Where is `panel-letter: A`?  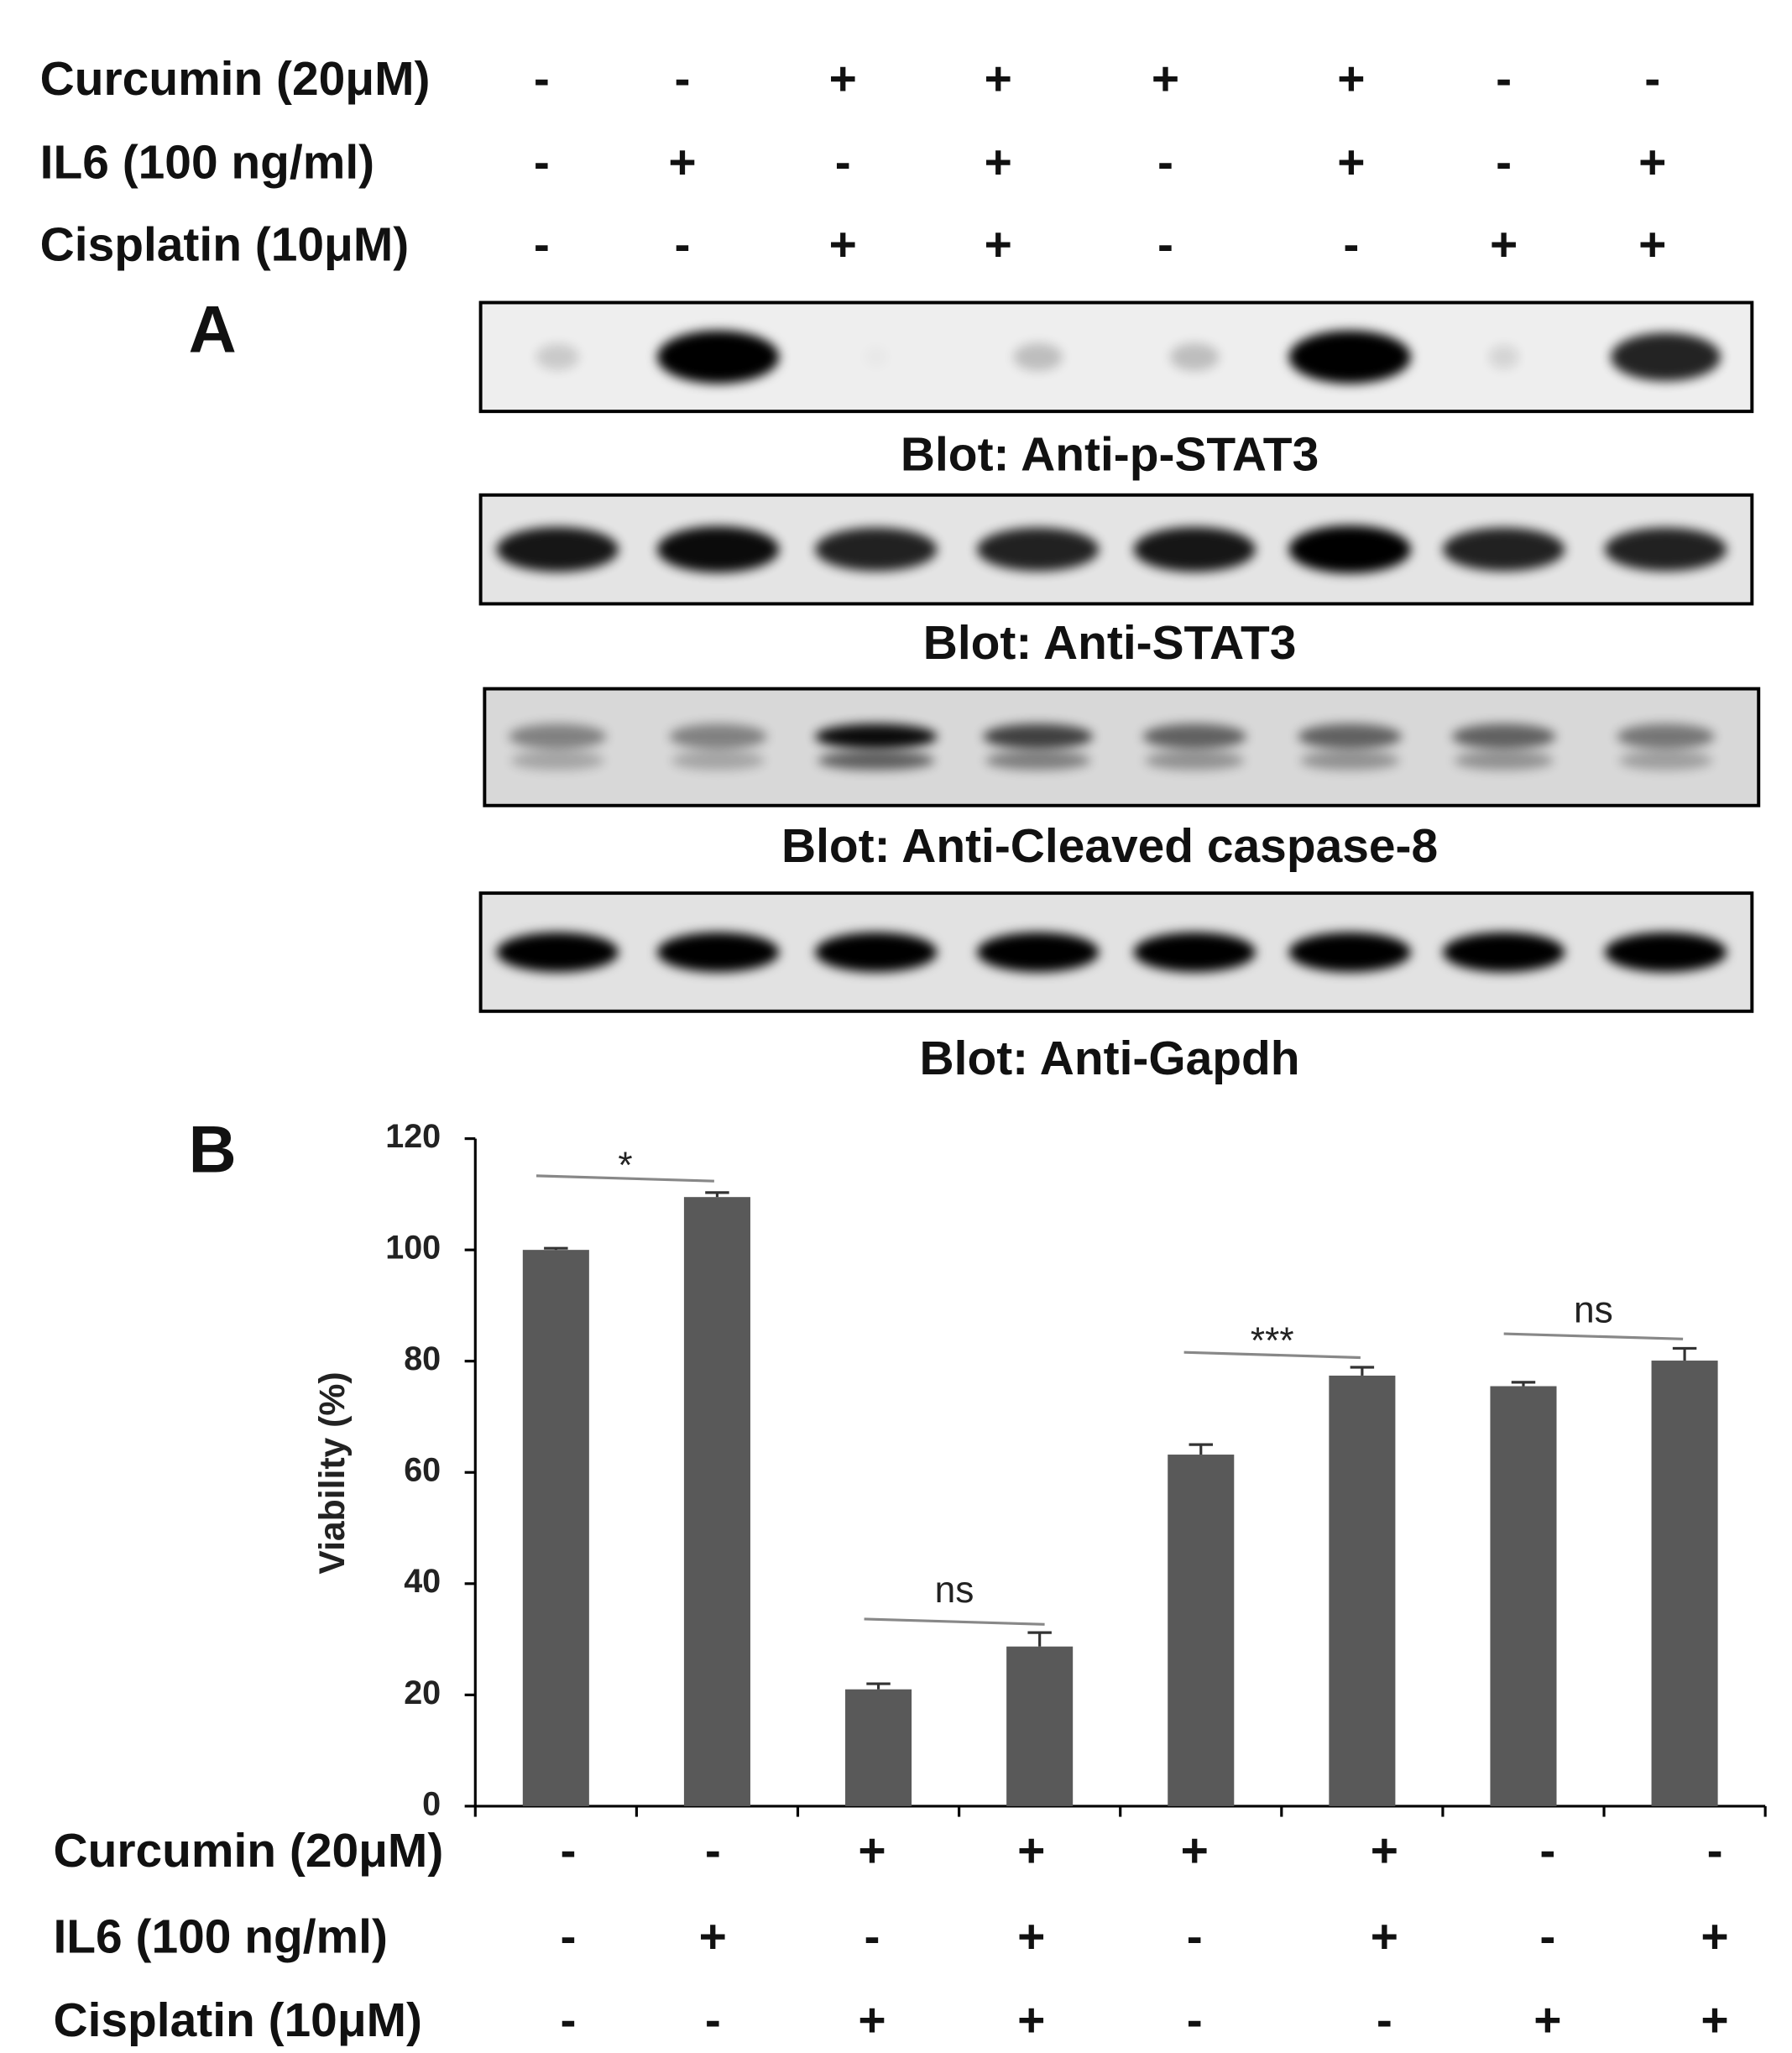
panel-letter: A is located at coordinates (213, 328).